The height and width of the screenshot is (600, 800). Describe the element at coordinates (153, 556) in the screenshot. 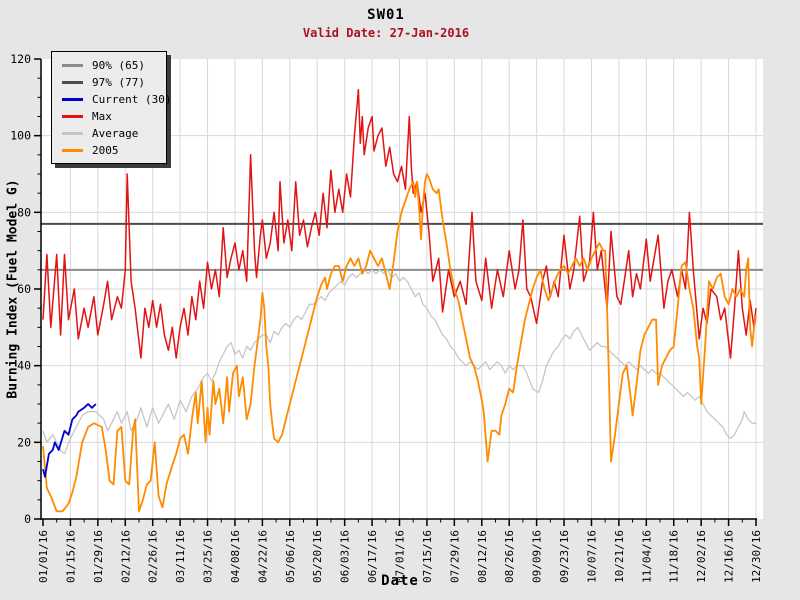

I see `x-tick-label: 02/26/16` at that location.